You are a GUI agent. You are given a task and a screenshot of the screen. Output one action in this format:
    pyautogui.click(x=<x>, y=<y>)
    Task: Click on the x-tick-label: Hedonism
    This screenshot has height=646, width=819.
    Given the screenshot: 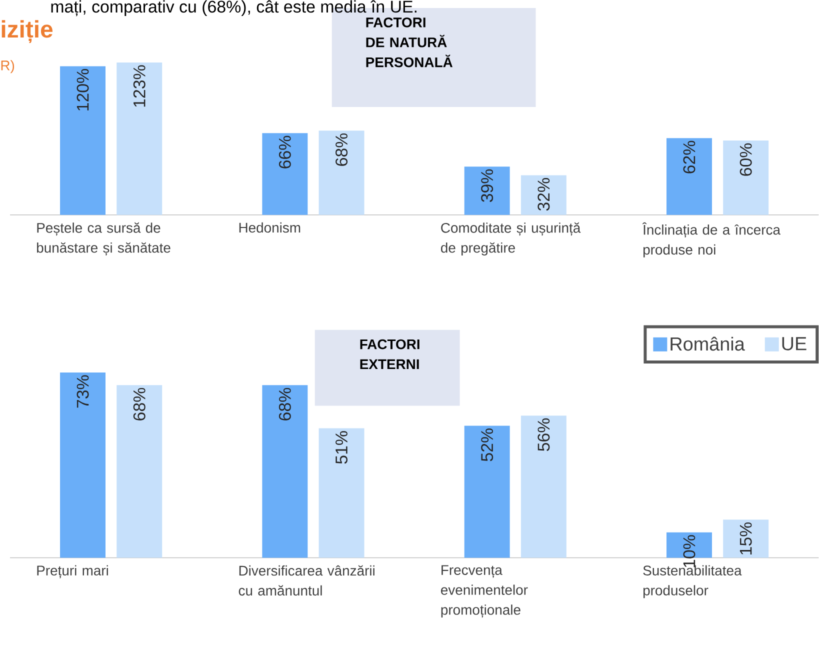 What is the action you would take?
    pyautogui.click(x=269, y=227)
    